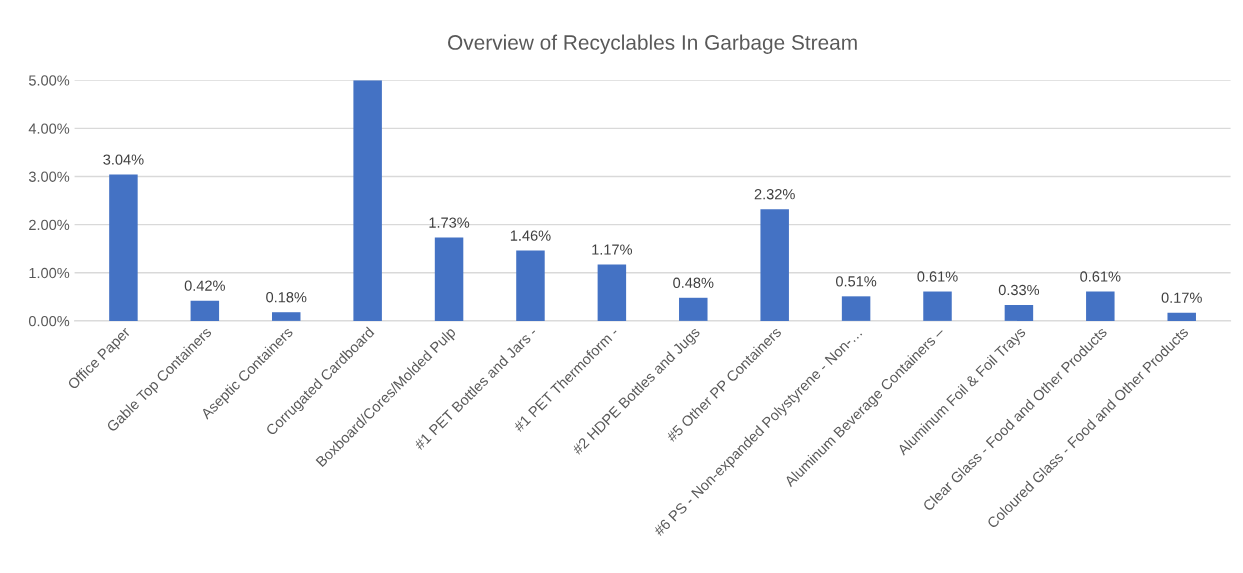  Describe the element at coordinates (123, 159) in the screenshot. I see `data-label: 3.04%` at that location.